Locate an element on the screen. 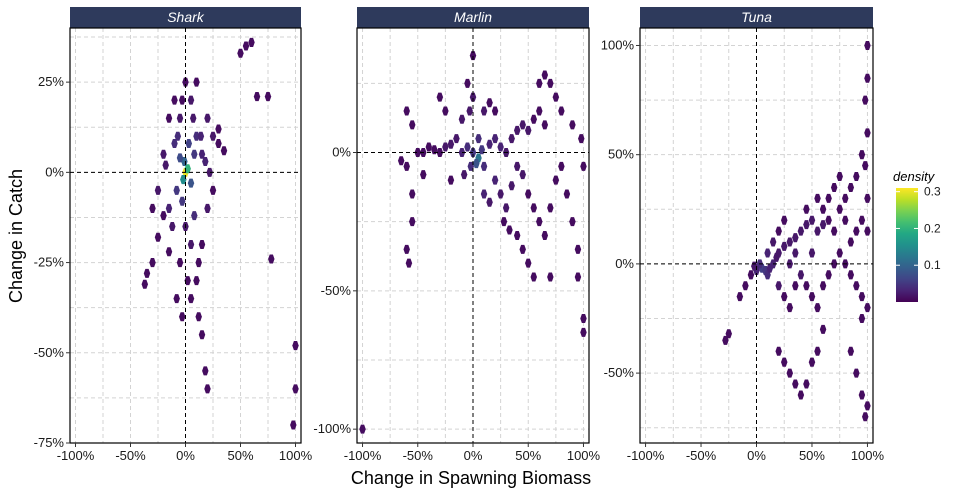  legend-ticks: 0.1 0.2 0.3 is located at coordinates (918, 228).